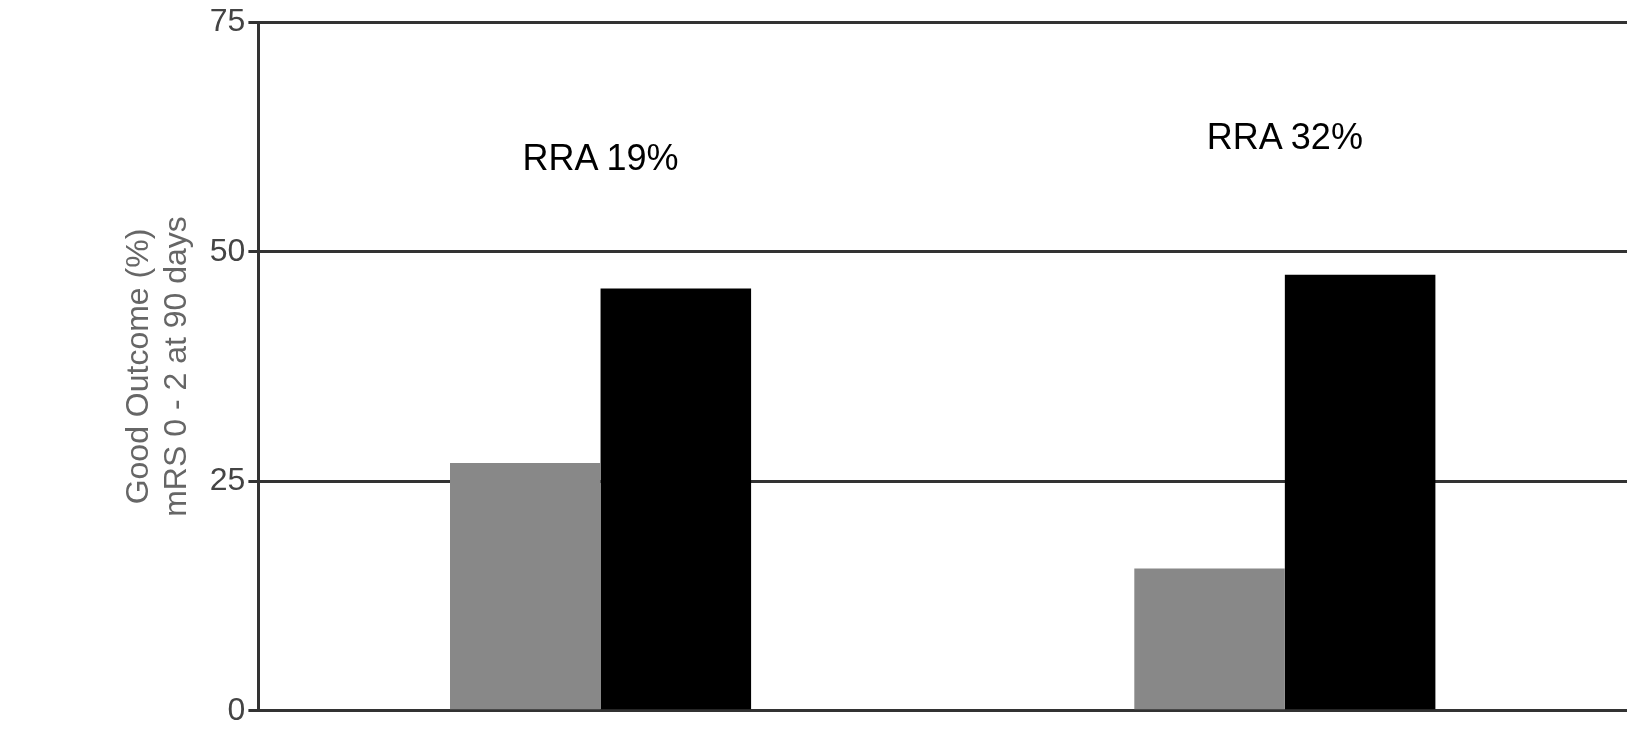 This screenshot has height=733, width=1627. Describe the element at coordinates (156, 366) in the screenshot. I see `y-axis-title: Good Outcome (%) mRS 0 - 2 at 90 days` at that location.